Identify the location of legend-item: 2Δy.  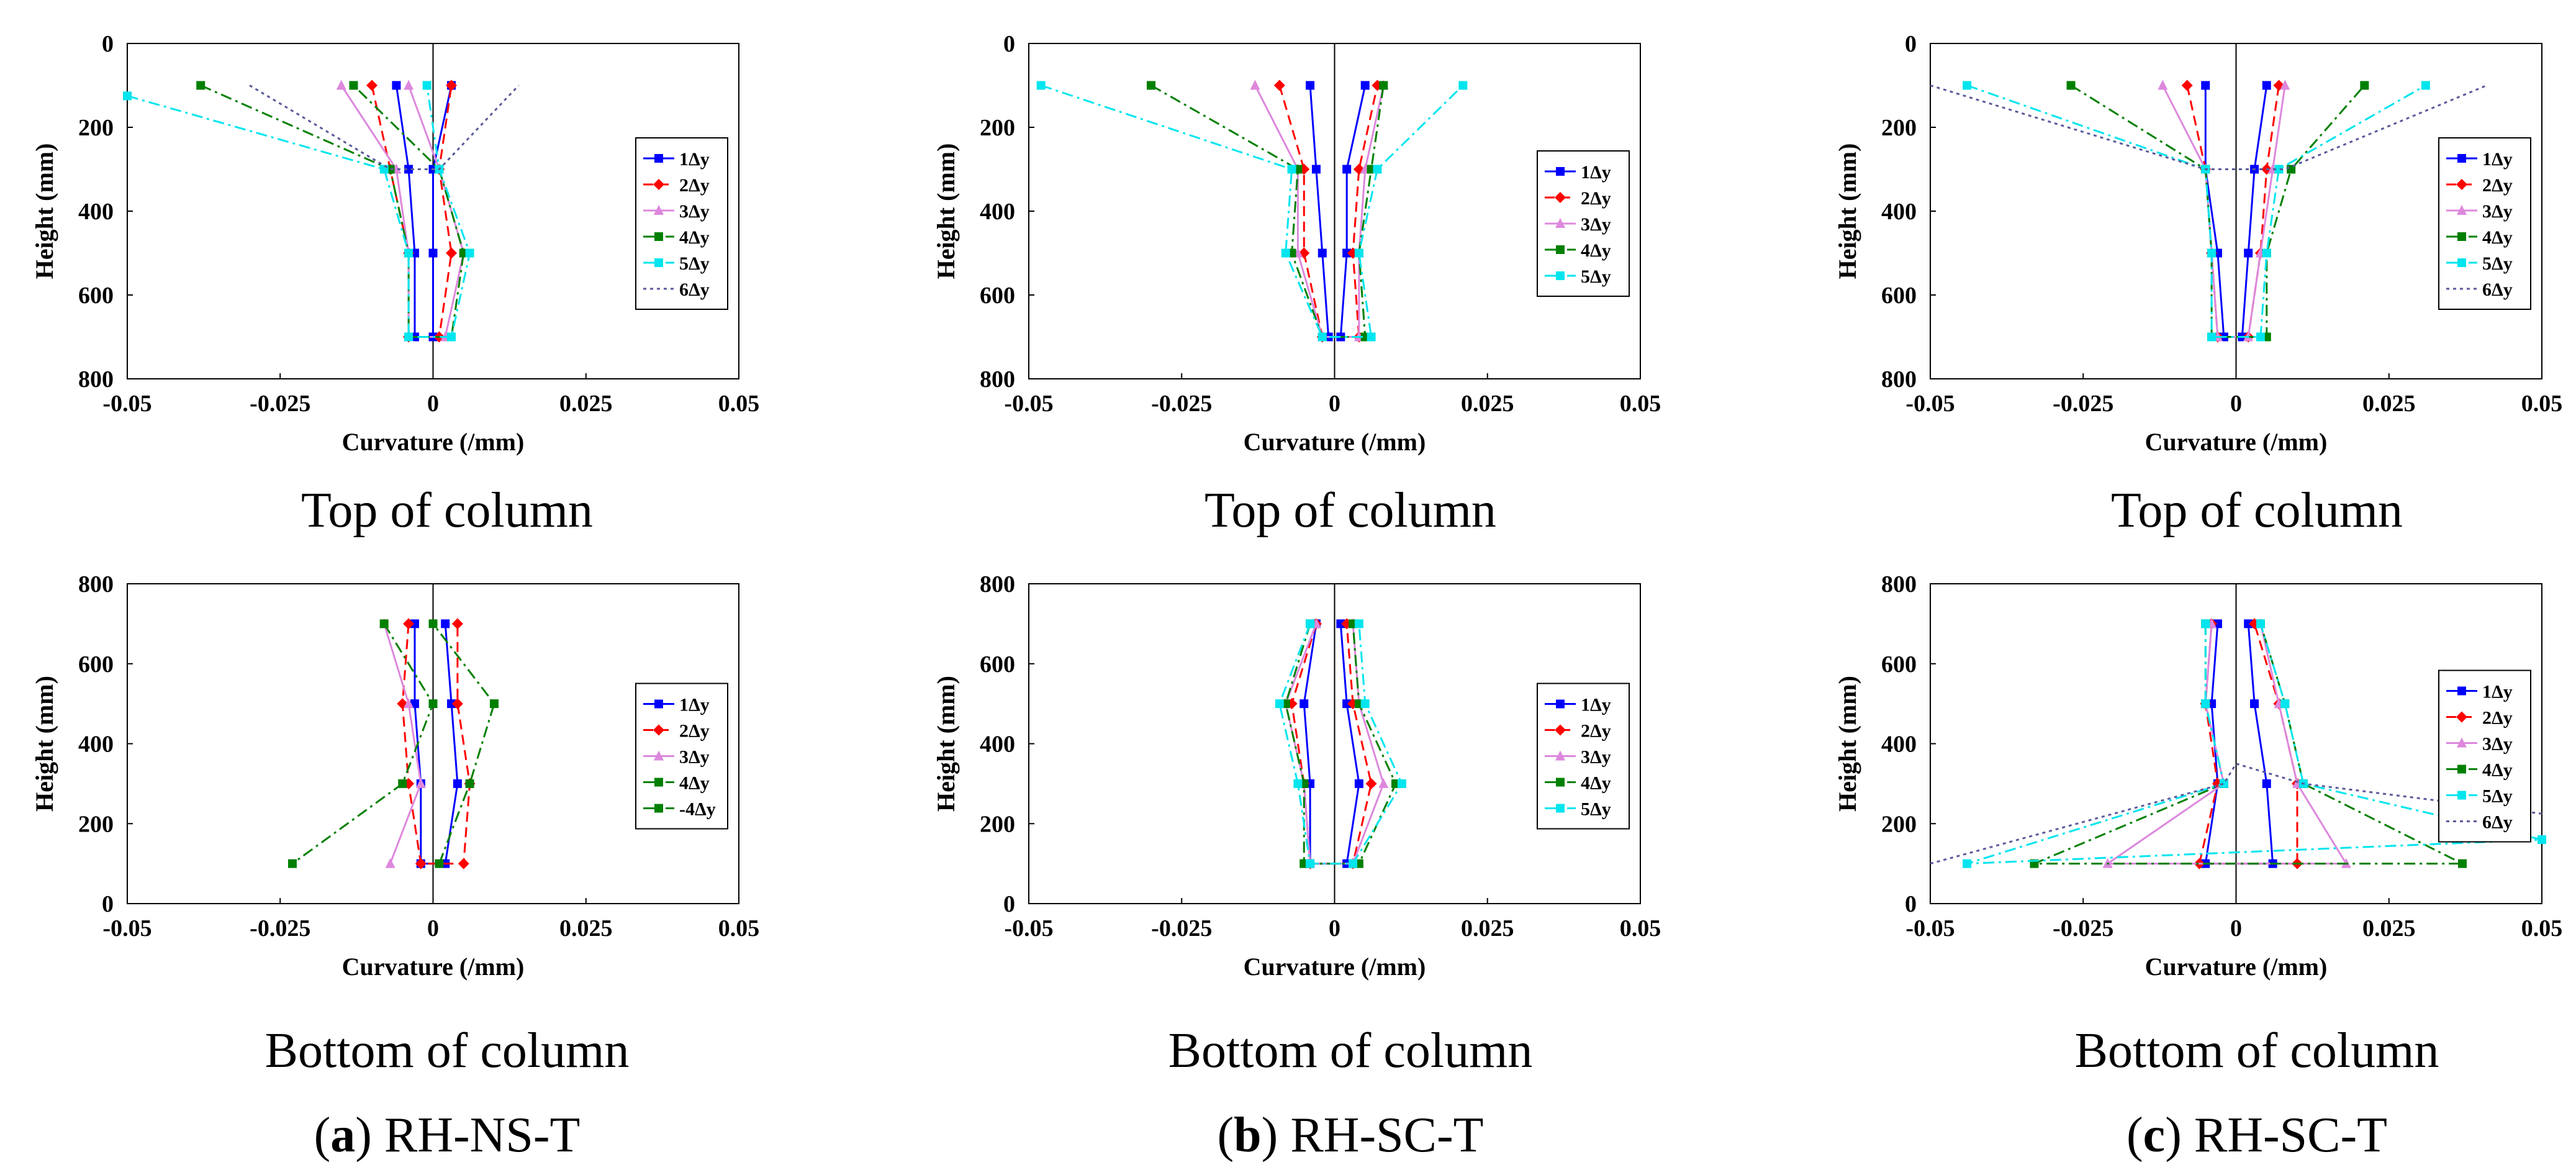
(2479, 718).